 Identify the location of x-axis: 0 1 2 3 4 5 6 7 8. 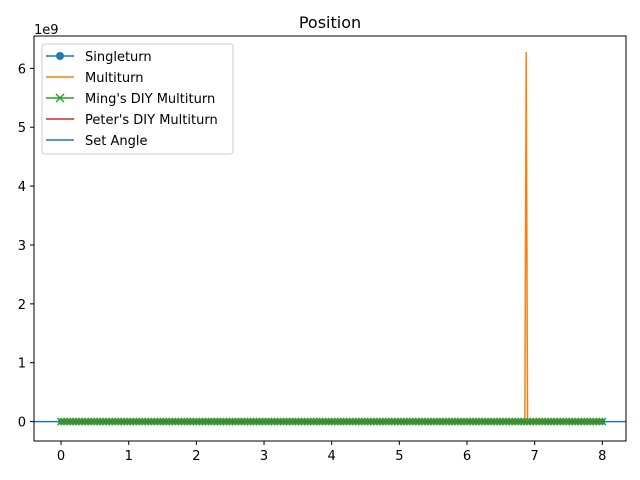
(331, 452).